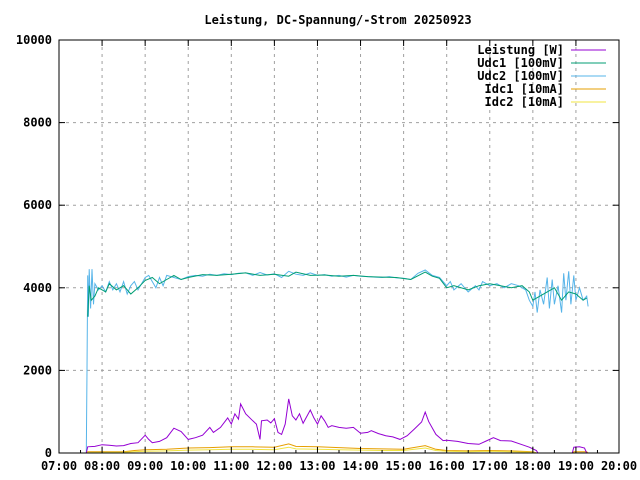 This screenshot has width=640, height=480. What do you see at coordinates (533, 466) in the screenshot?
I see `x-tick-label: 18:00` at bounding box center [533, 466].